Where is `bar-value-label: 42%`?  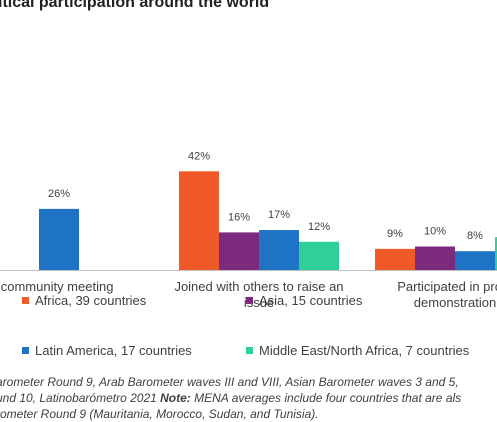
bar-value-label: 42% is located at coordinates (199, 156).